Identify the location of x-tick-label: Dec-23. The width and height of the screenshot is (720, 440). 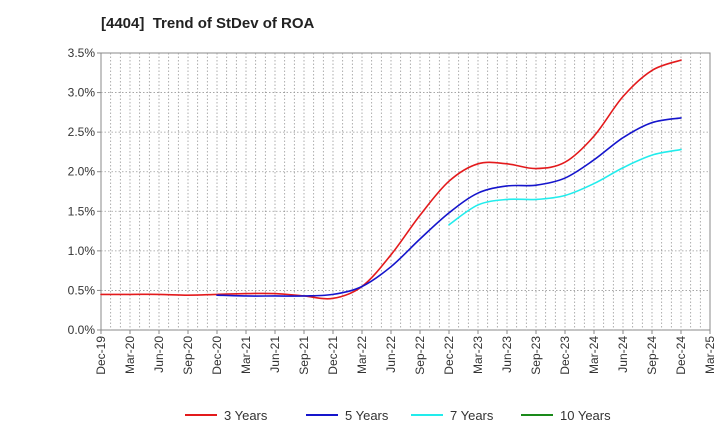
(565, 355).